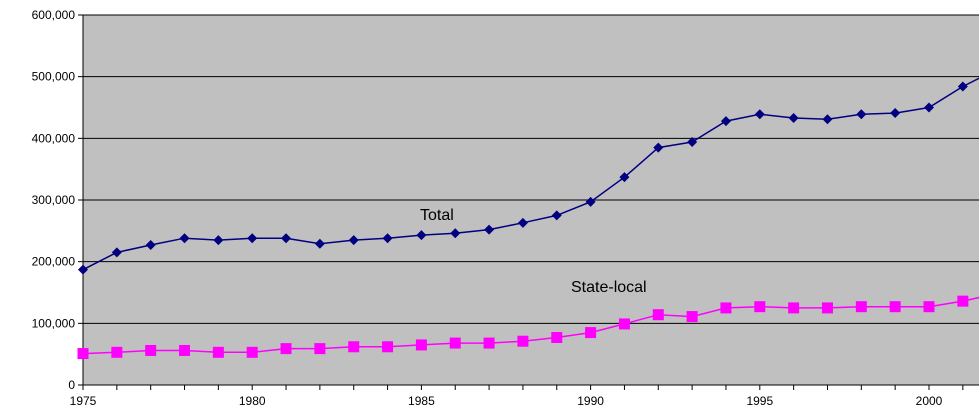  I want to click on y-tick-label: 300,000, so click(54, 200).